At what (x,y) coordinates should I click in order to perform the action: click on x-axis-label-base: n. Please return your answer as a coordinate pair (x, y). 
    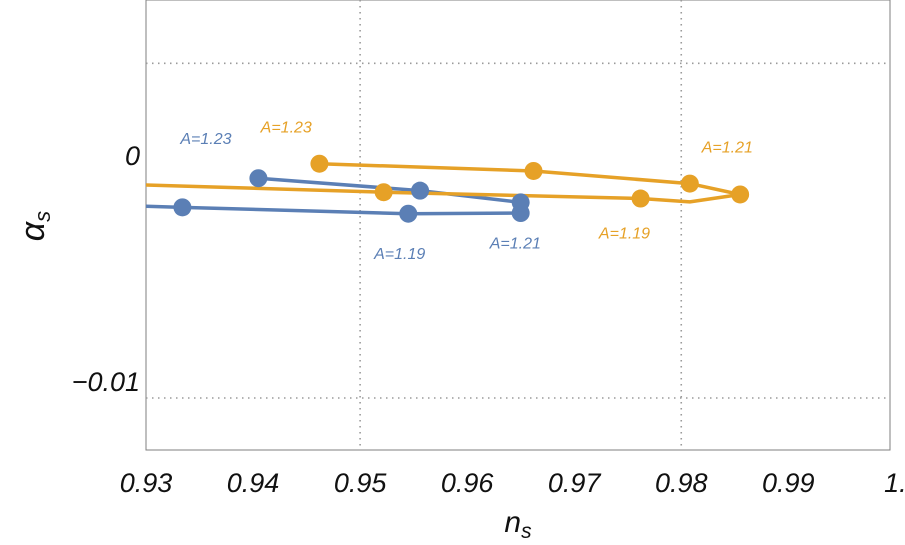
    Looking at the image, I should click on (512, 522).